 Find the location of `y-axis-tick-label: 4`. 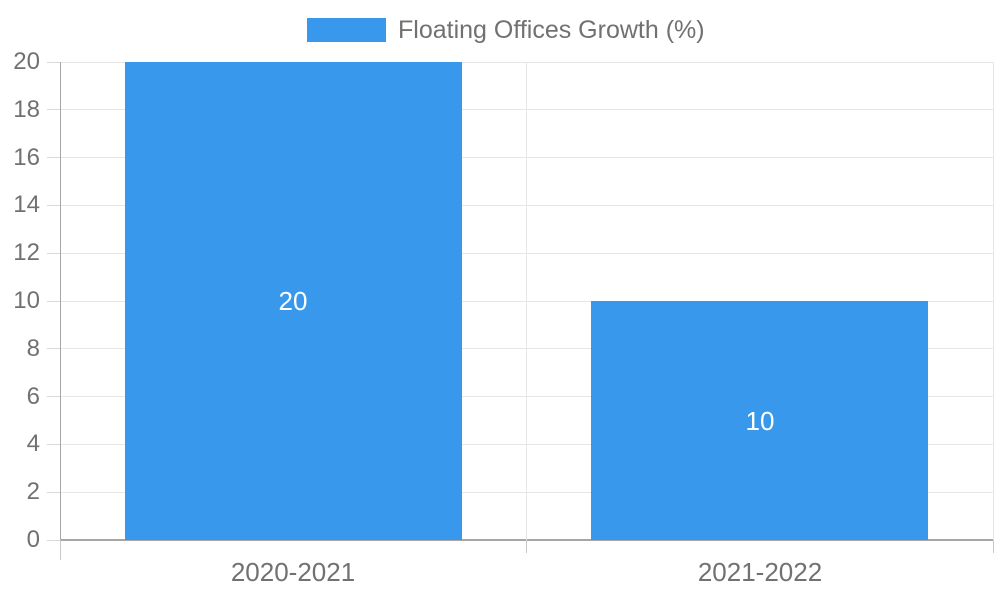

y-axis-tick-label: 4 is located at coordinates (33, 444).